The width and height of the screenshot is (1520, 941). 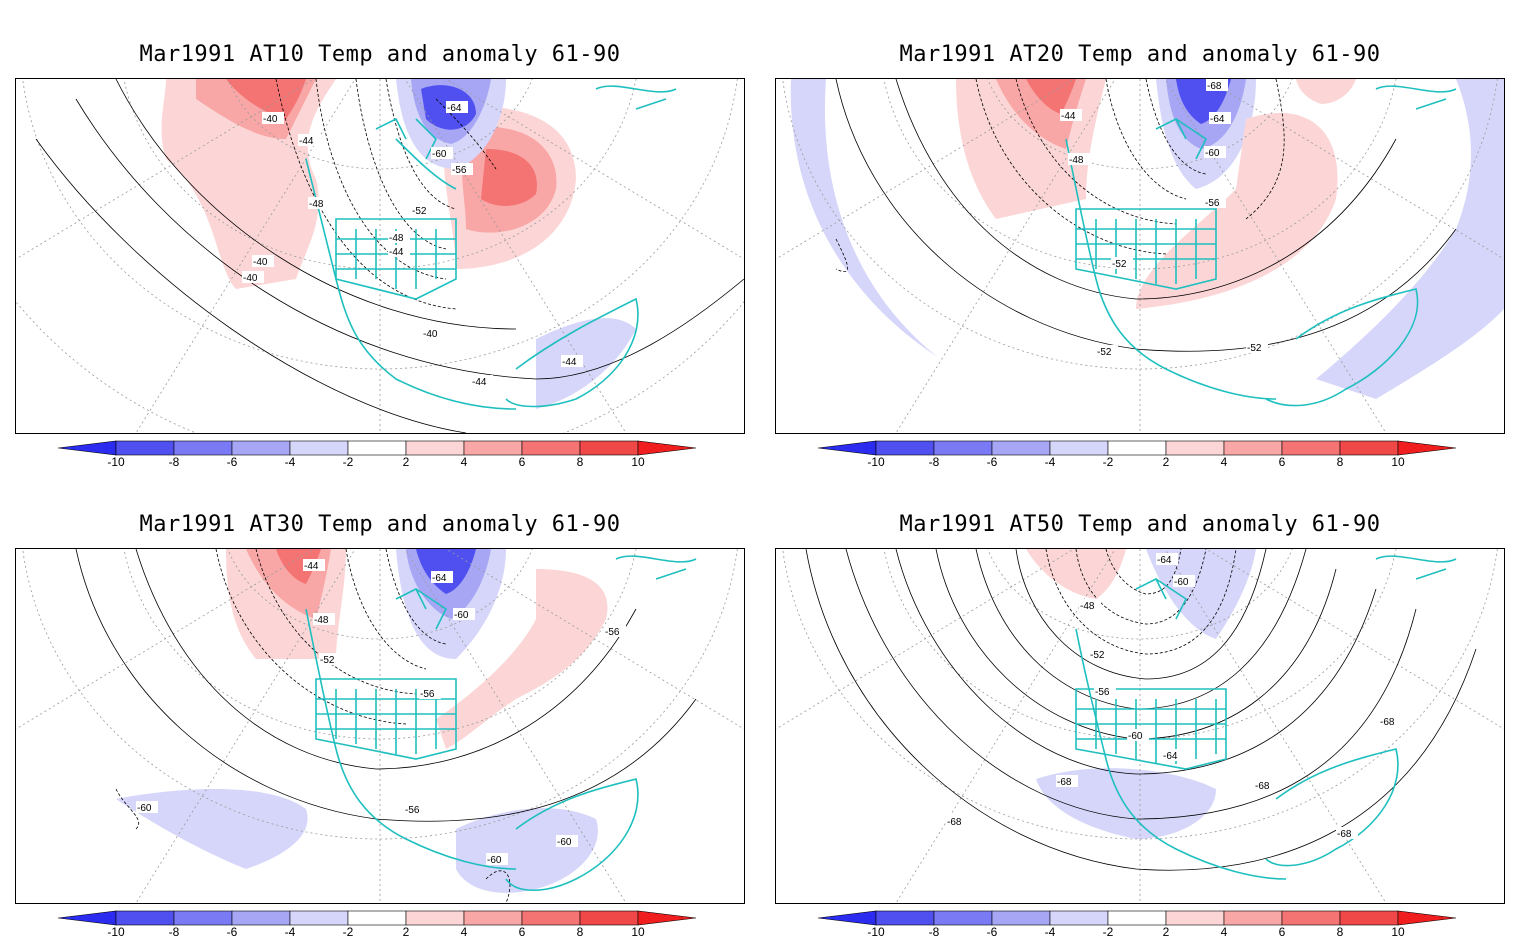 I want to click on coastlines, so click(x=1266, y=717).